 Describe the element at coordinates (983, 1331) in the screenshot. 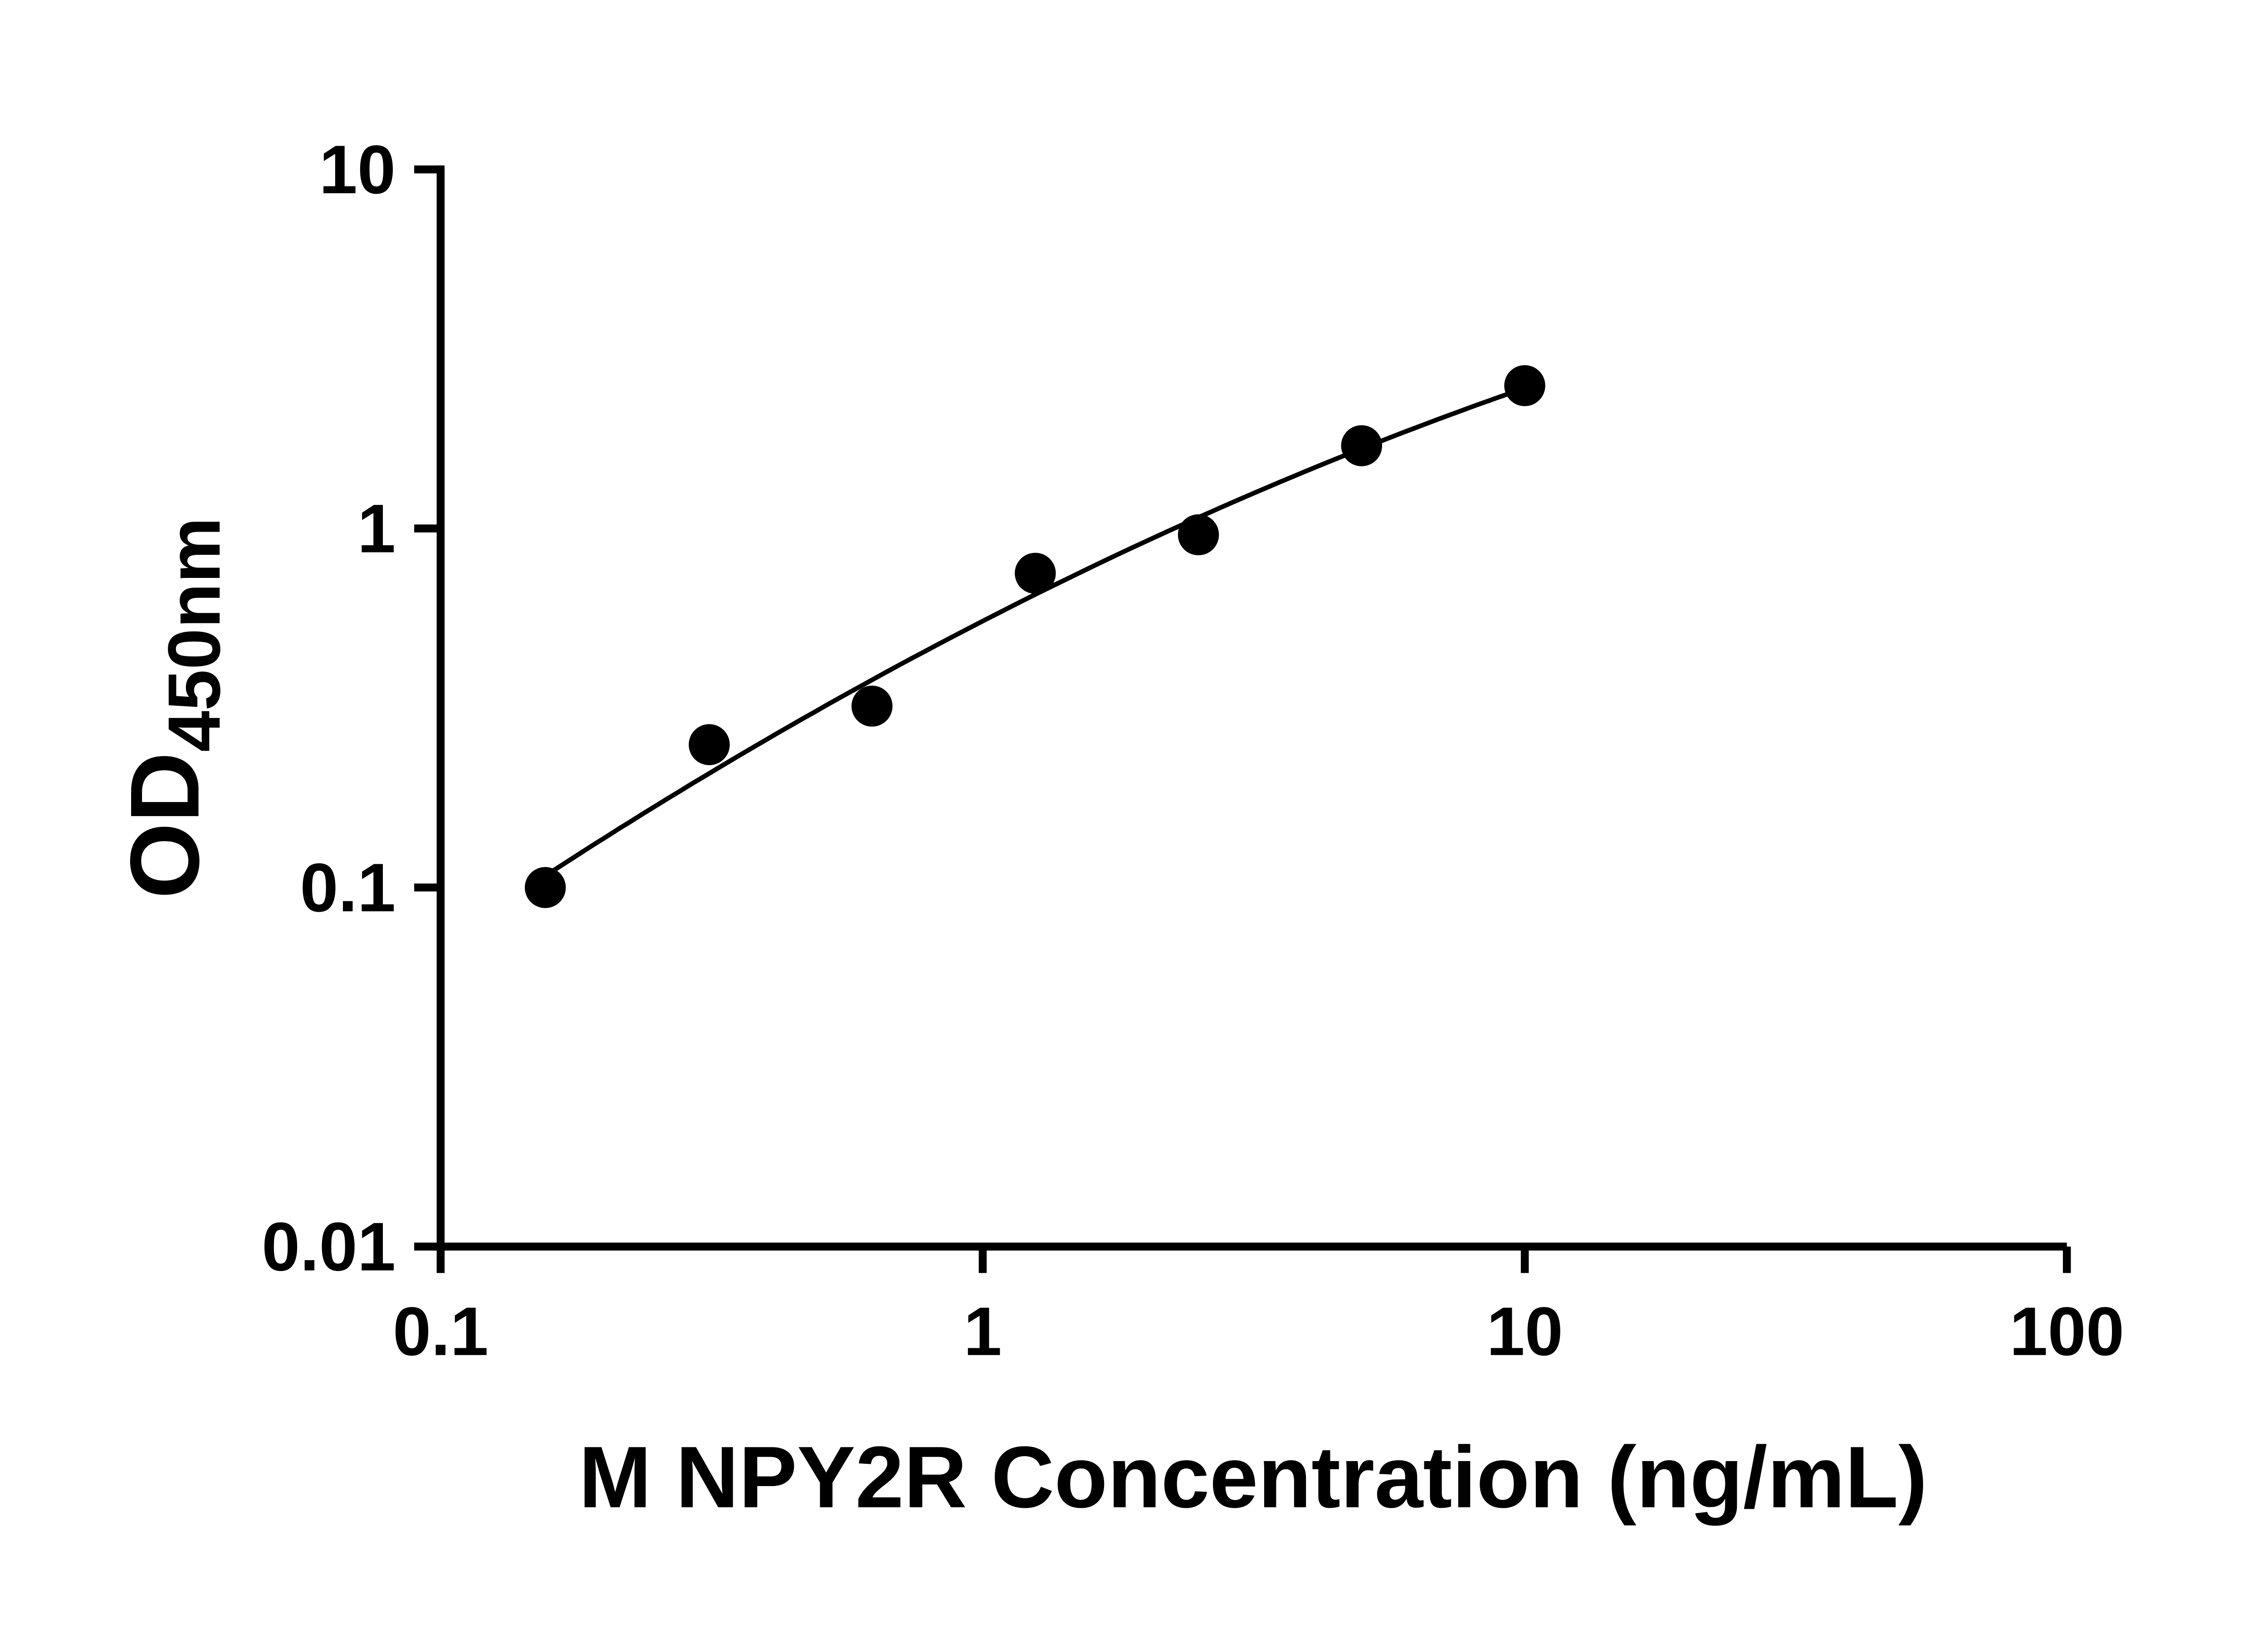

I see `x-tick-label: 1` at that location.